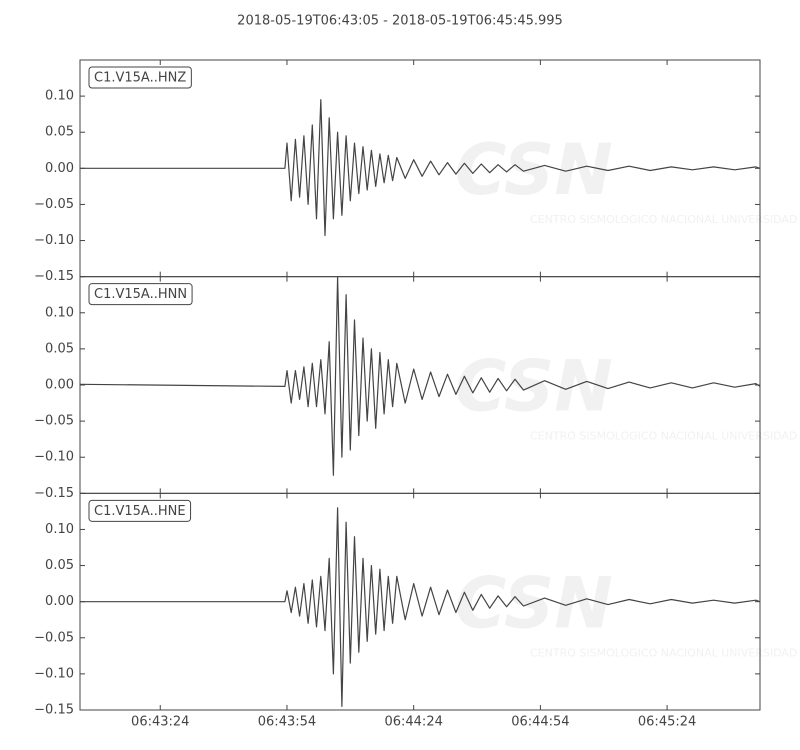 This screenshot has height=750, width=800. I want to click on x-tick-label: 06:44:54, so click(540, 722).